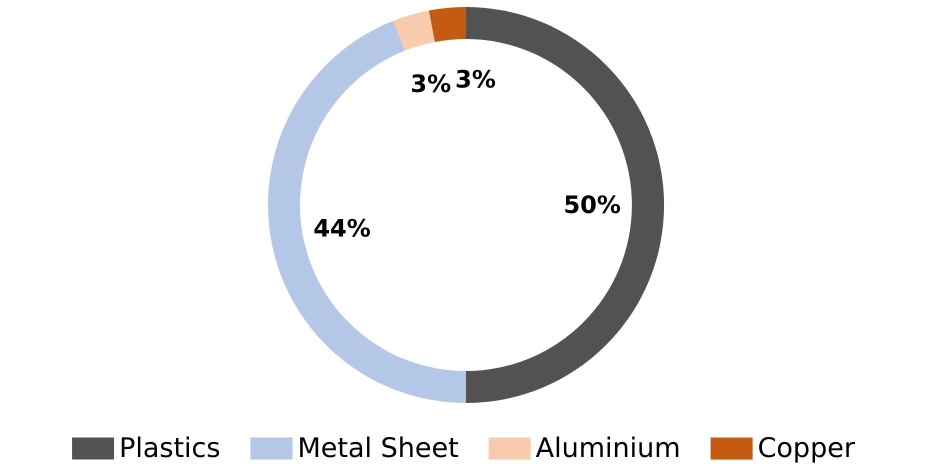 The image size is (927, 469). Describe the element at coordinates (592, 205) in the screenshot. I see `data-label: 50%` at that location.